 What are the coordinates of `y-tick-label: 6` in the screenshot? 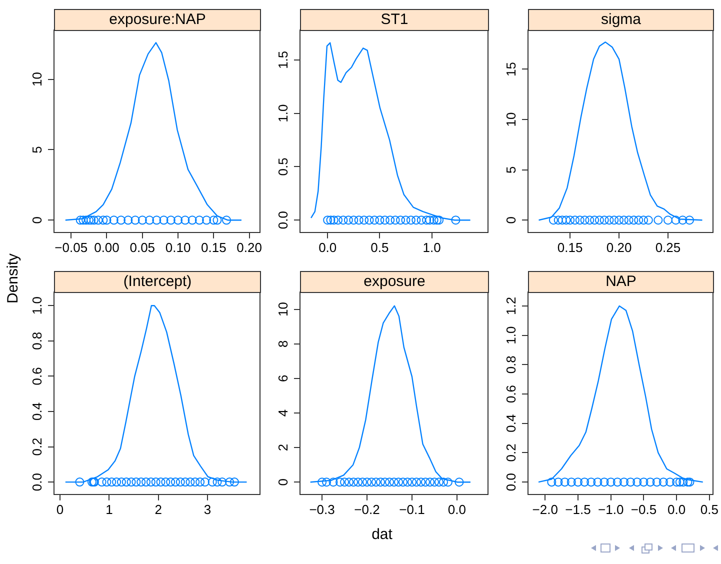 It's located at (283, 378).